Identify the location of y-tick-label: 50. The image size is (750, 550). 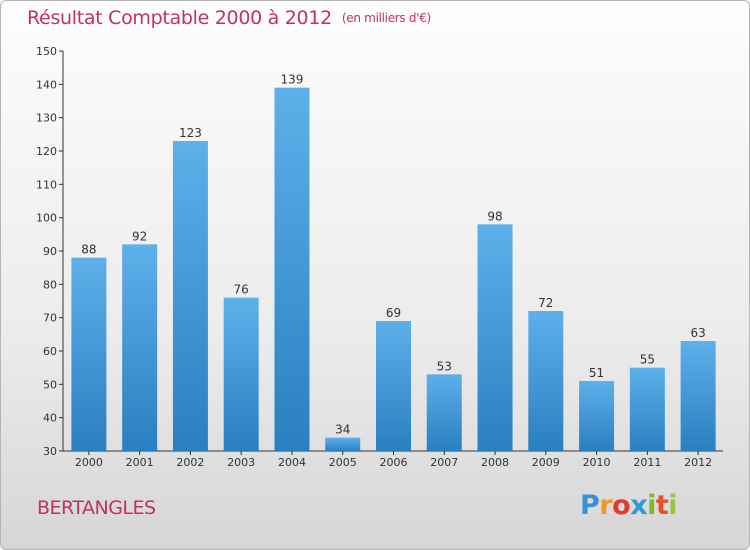
(50, 384).